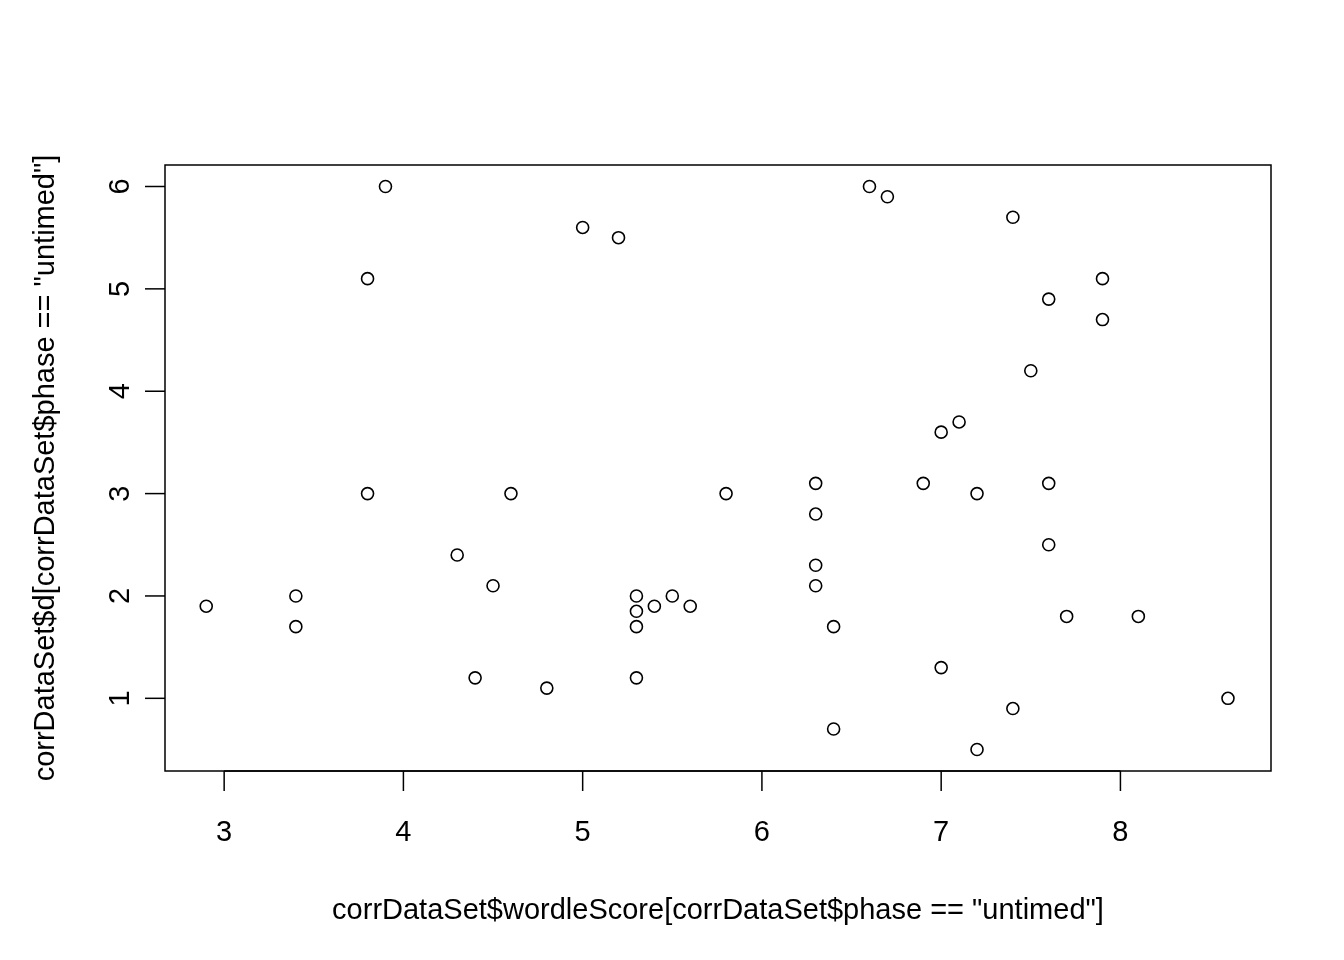 The height and width of the screenshot is (960, 1344). I want to click on x-tick-label: 8, so click(1120, 831).